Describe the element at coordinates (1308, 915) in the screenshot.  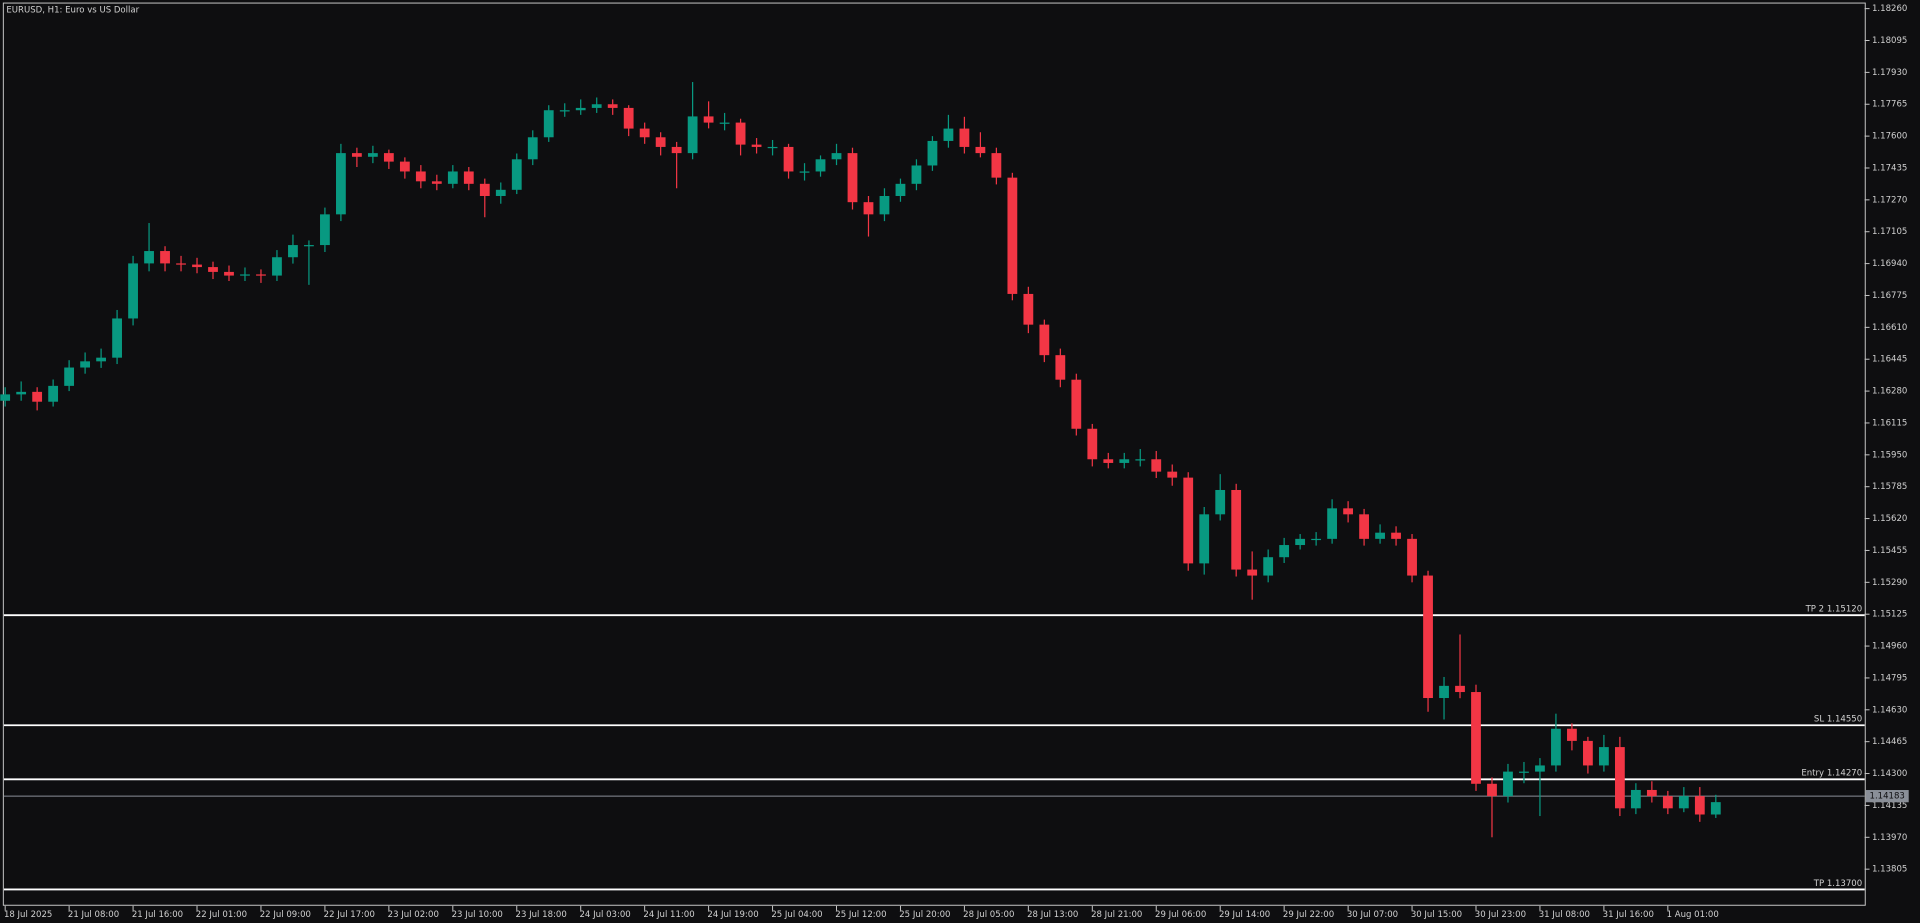
I see `x-tick-label: 29 Jul 22:00` at that location.